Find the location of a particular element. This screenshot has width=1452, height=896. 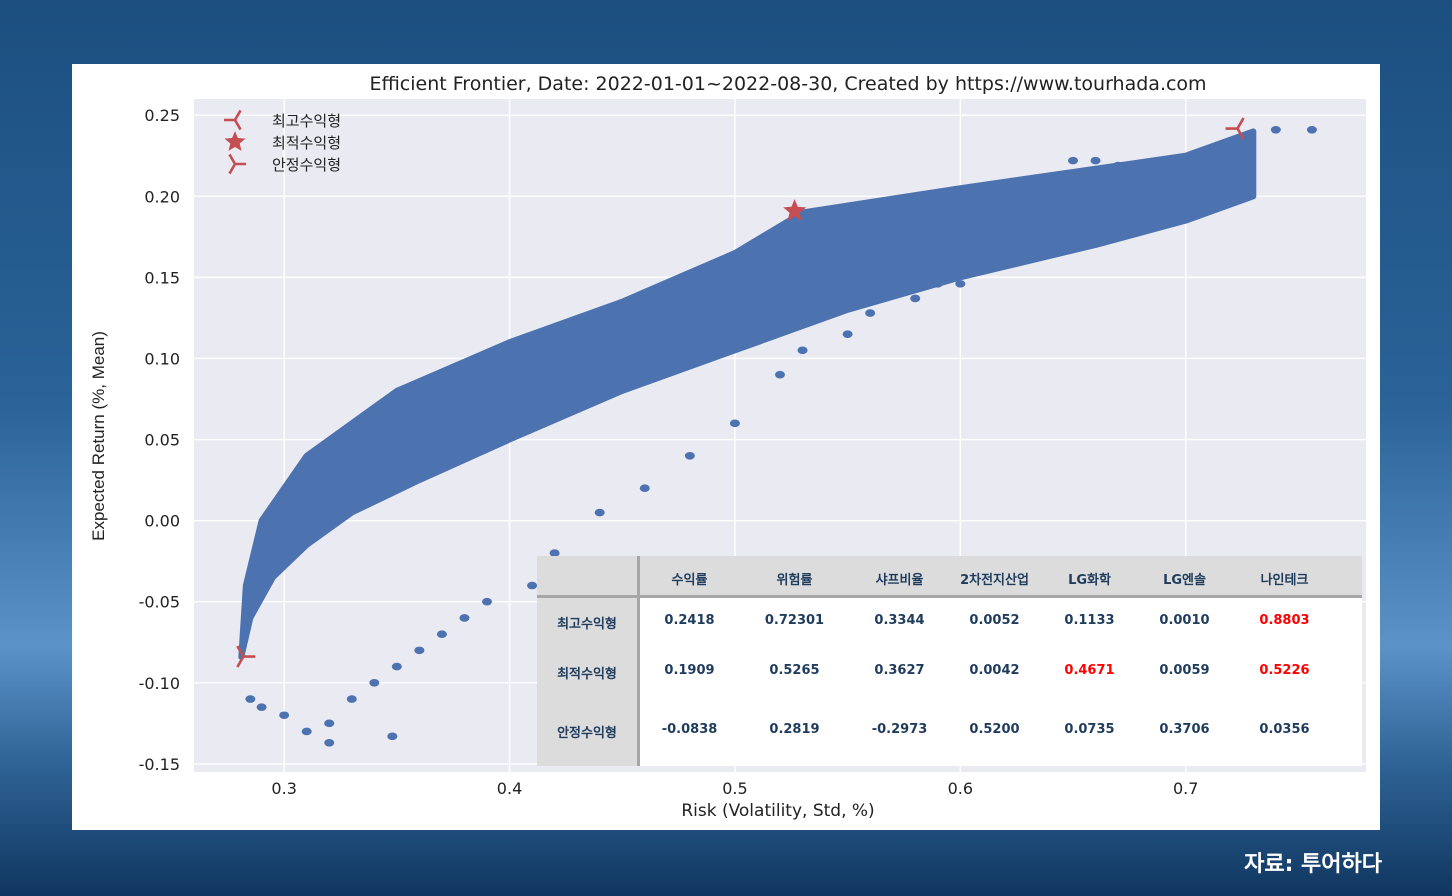

table-cell: 0.0356 is located at coordinates (1284, 729).